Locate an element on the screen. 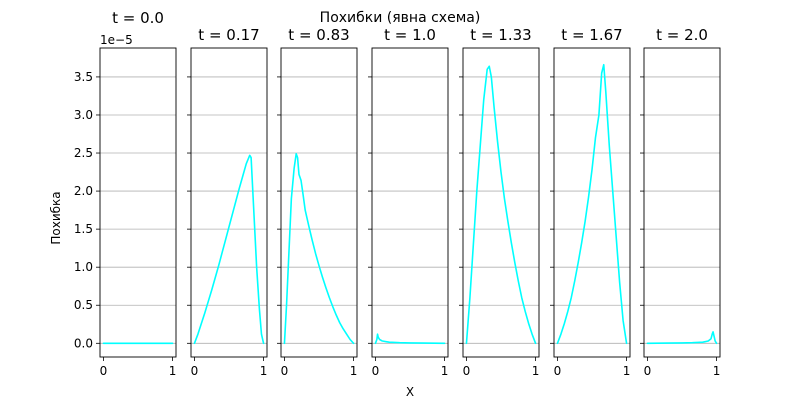  panel-title: t = 0.0 is located at coordinates (138, 18).